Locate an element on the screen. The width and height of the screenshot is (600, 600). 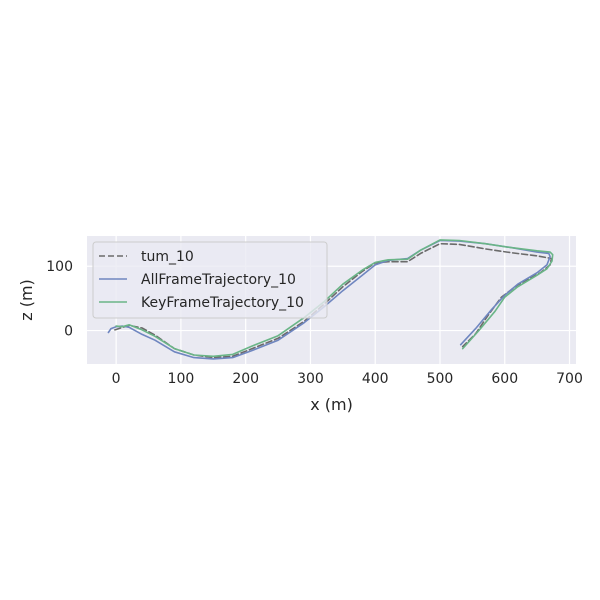
y-axis-label: z (m) is located at coordinates (26, 300).